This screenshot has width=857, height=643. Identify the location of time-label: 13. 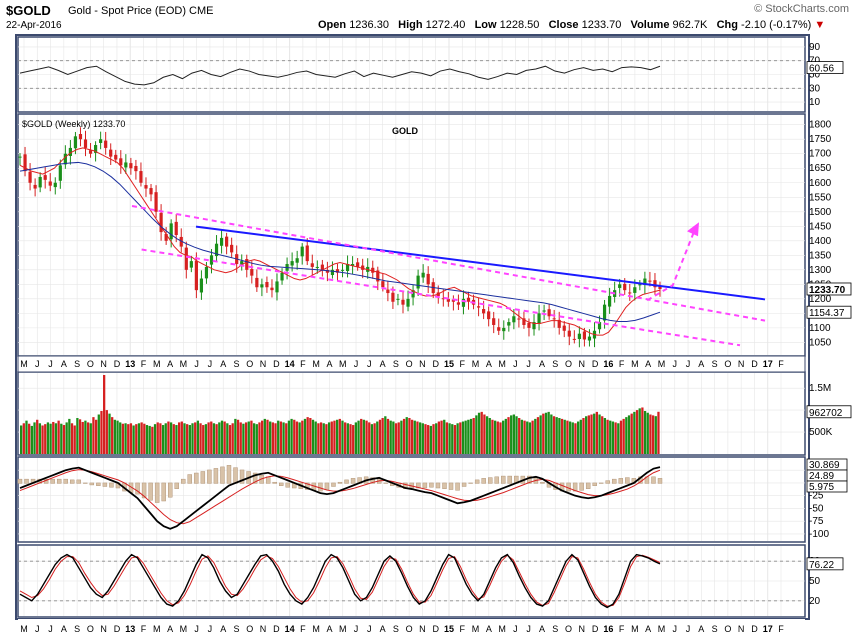
(130, 629).